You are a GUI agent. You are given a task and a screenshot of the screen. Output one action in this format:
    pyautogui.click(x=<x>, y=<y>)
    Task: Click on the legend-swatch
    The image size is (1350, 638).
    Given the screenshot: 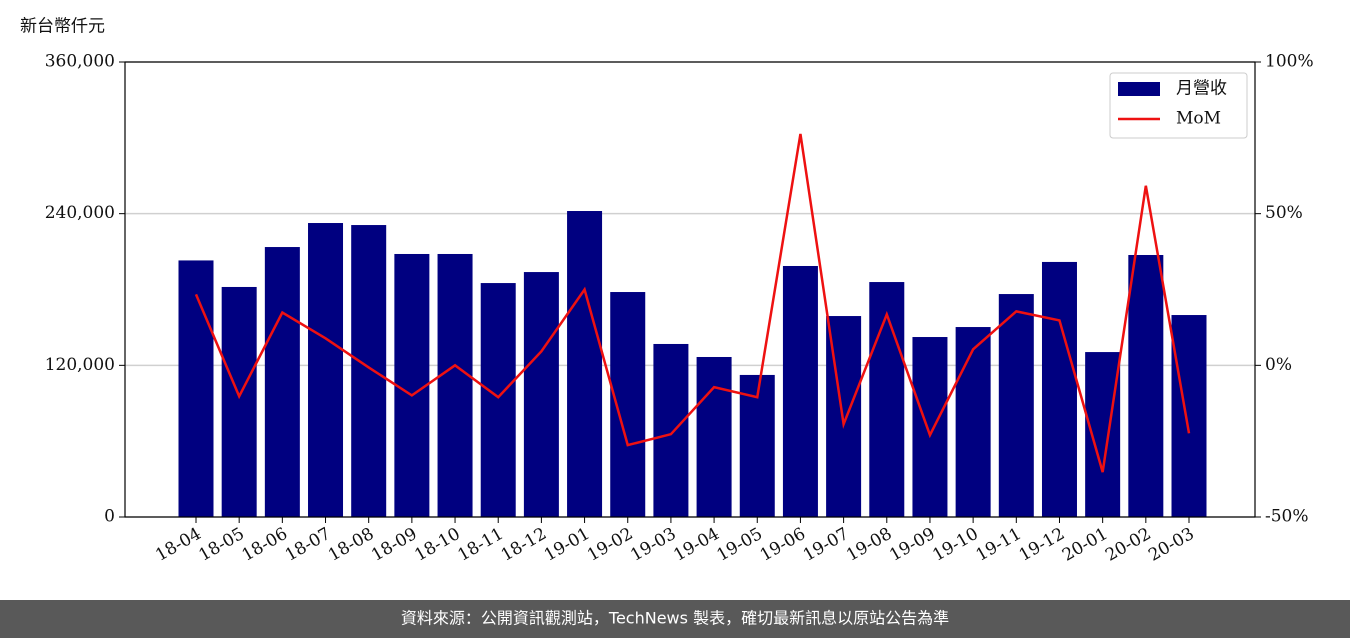 What is the action you would take?
    pyautogui.click(x=1139, y=89)
    